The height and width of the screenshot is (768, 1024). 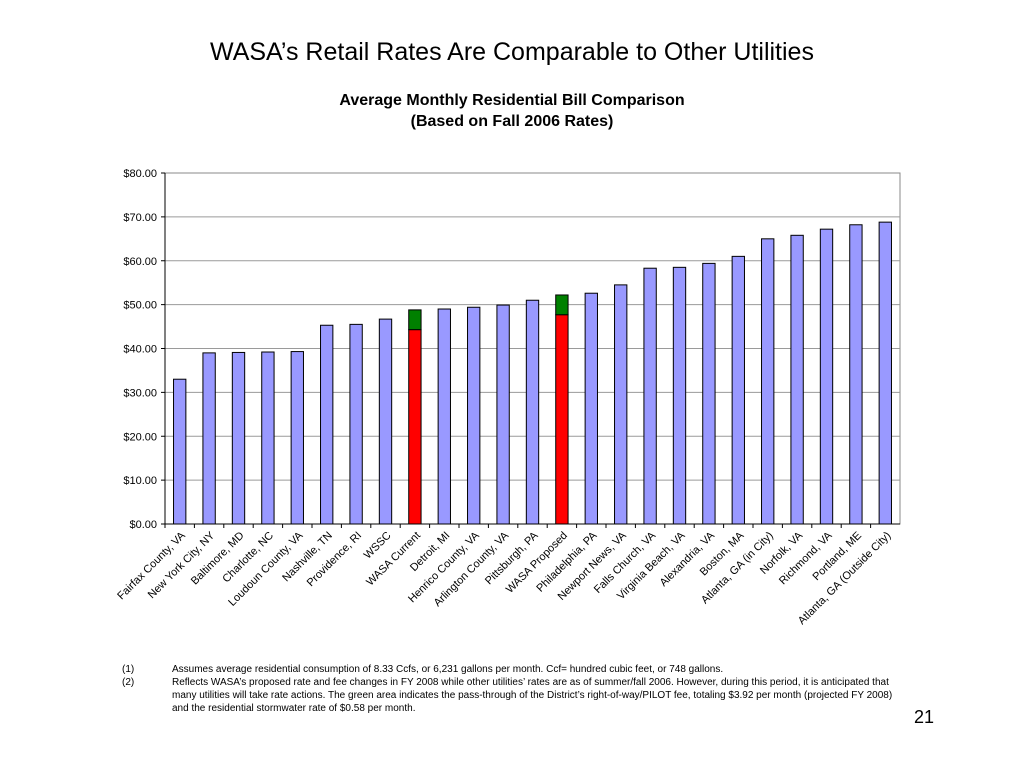 What do you see at coordinates (335, 560) in the screenshot?
I see `x-tick-label: Providence, RI` at bounding box center [335, 560].